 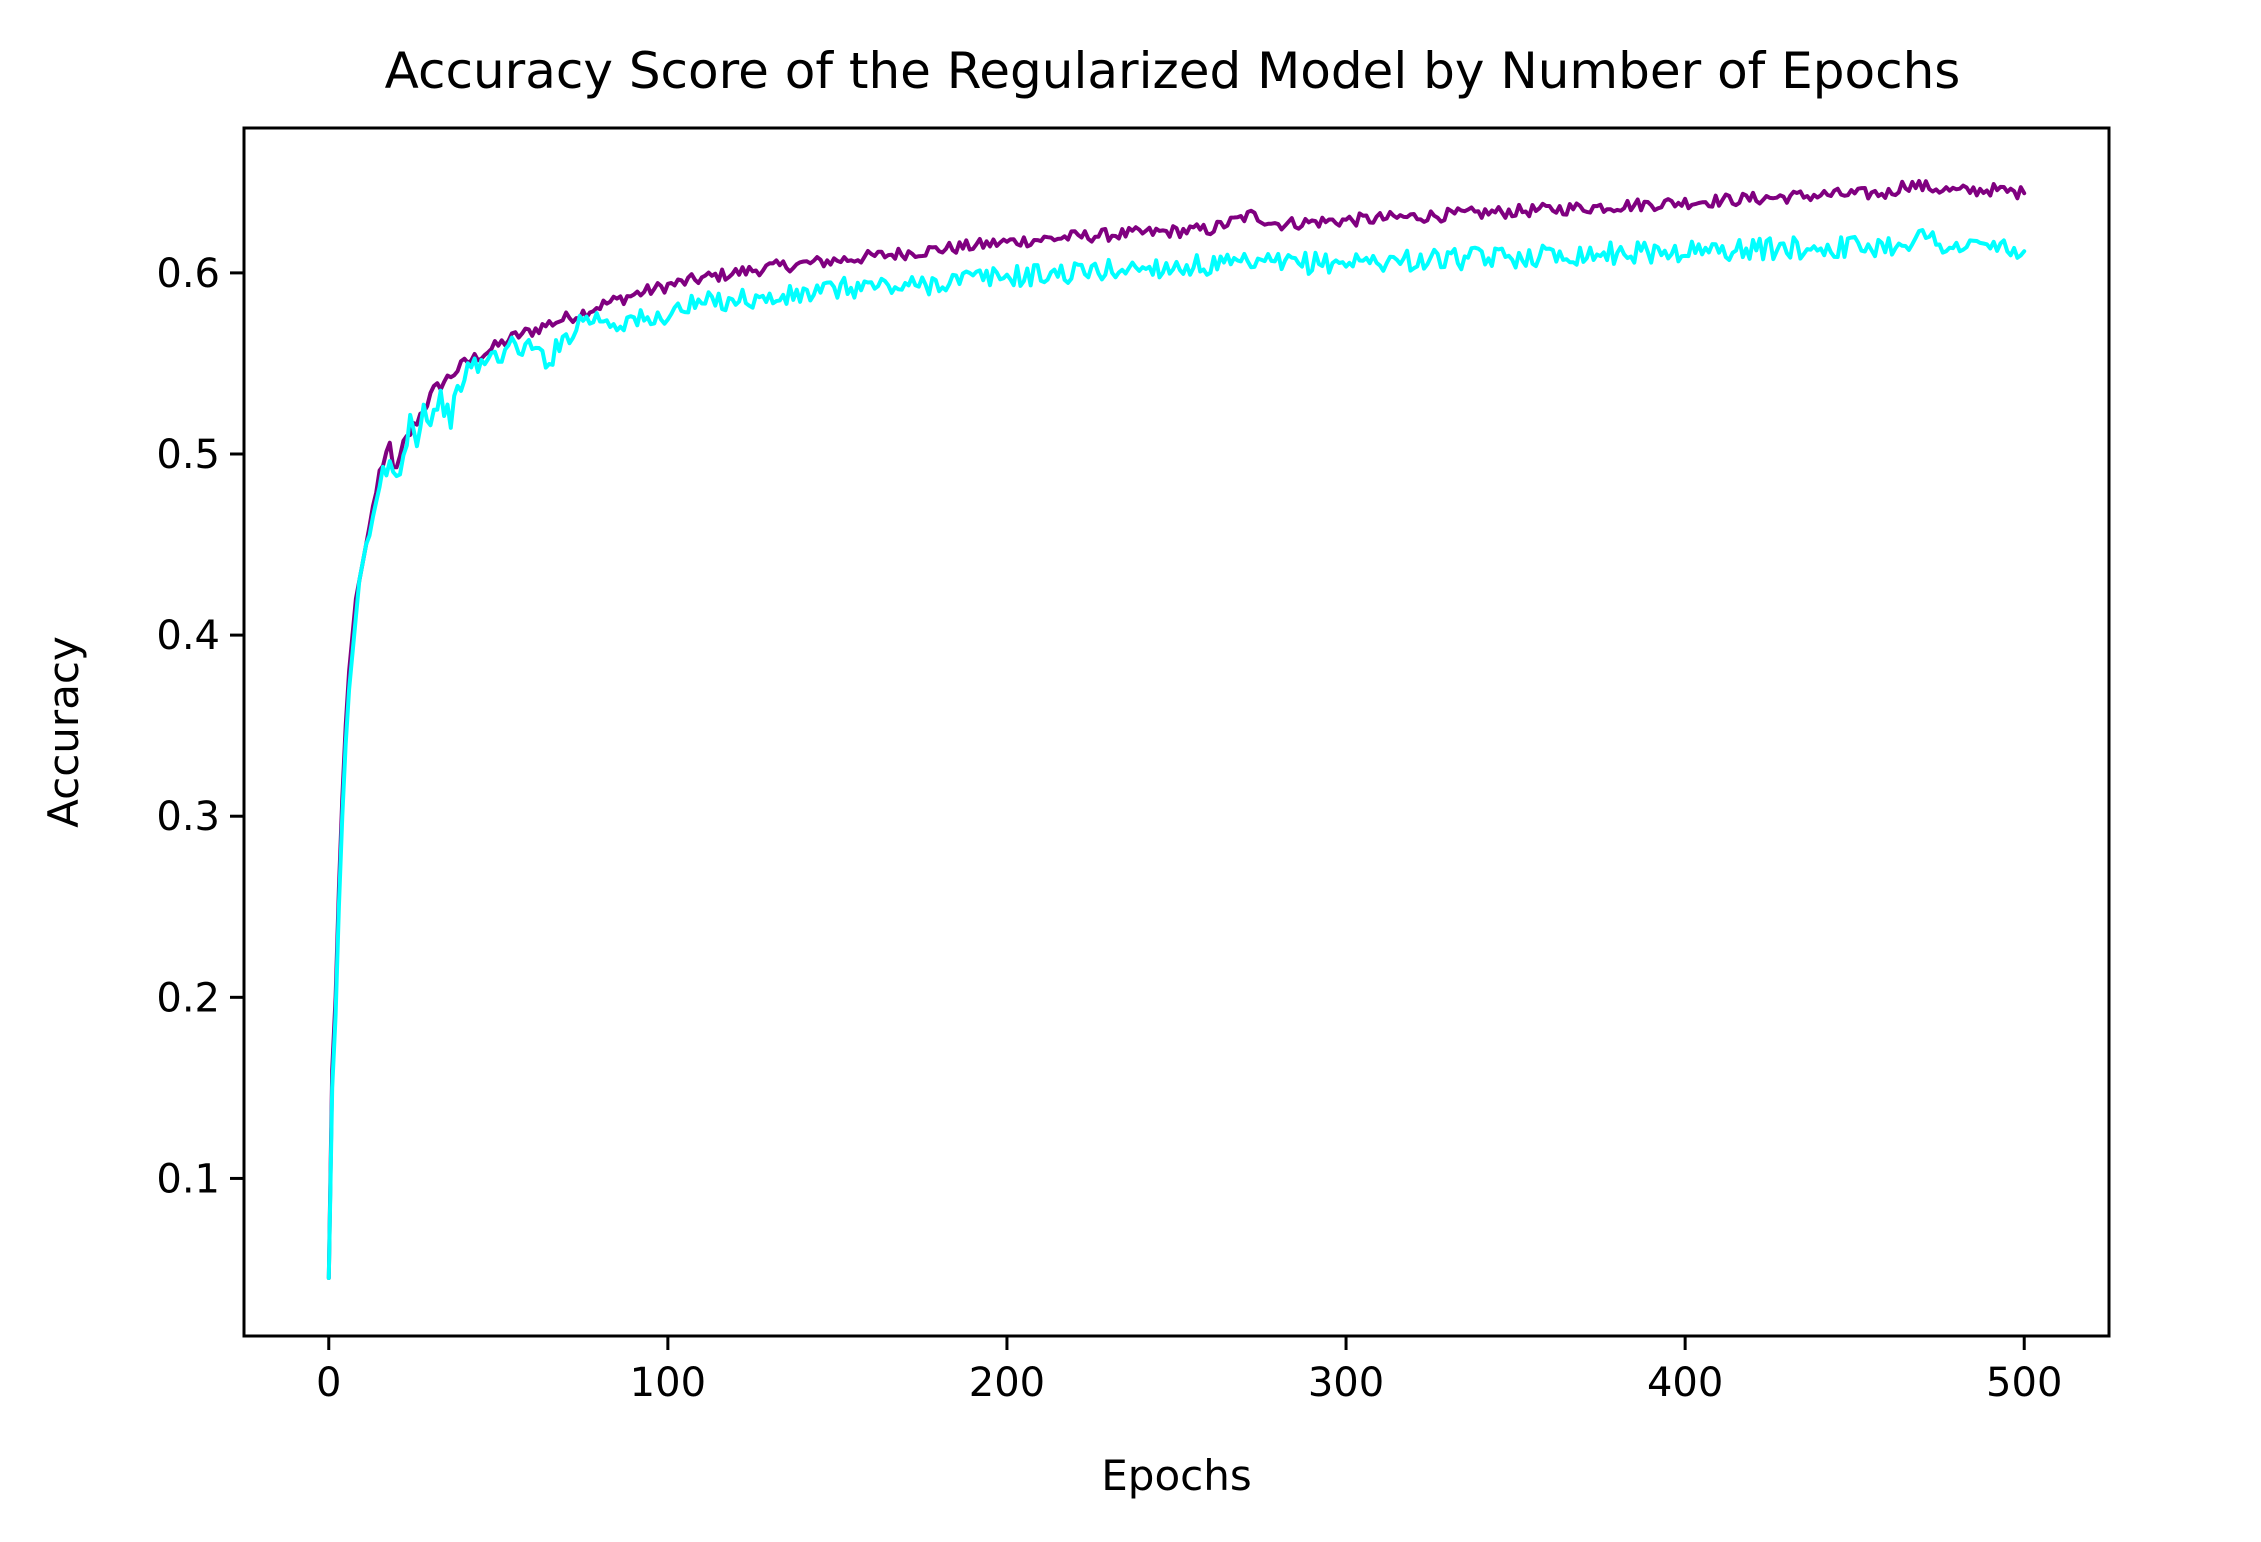 What do you see at coordinates (63, 732) in the screenshot?
I see `y-axis-label: Accuracy` at bounding box center [63, 732].